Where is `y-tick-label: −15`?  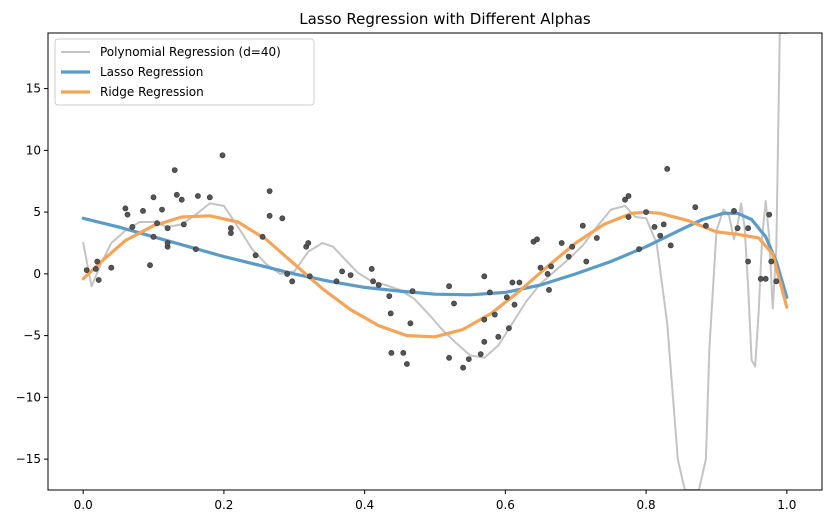 y-tick-label: −15 is located at coordinates (28, 459).